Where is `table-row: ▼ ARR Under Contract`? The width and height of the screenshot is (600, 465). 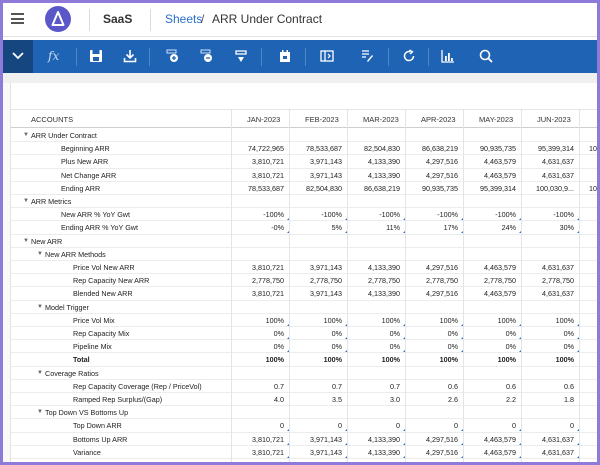 table-row: ▼ ARR Under Contract is located at coordinates (304, 136).